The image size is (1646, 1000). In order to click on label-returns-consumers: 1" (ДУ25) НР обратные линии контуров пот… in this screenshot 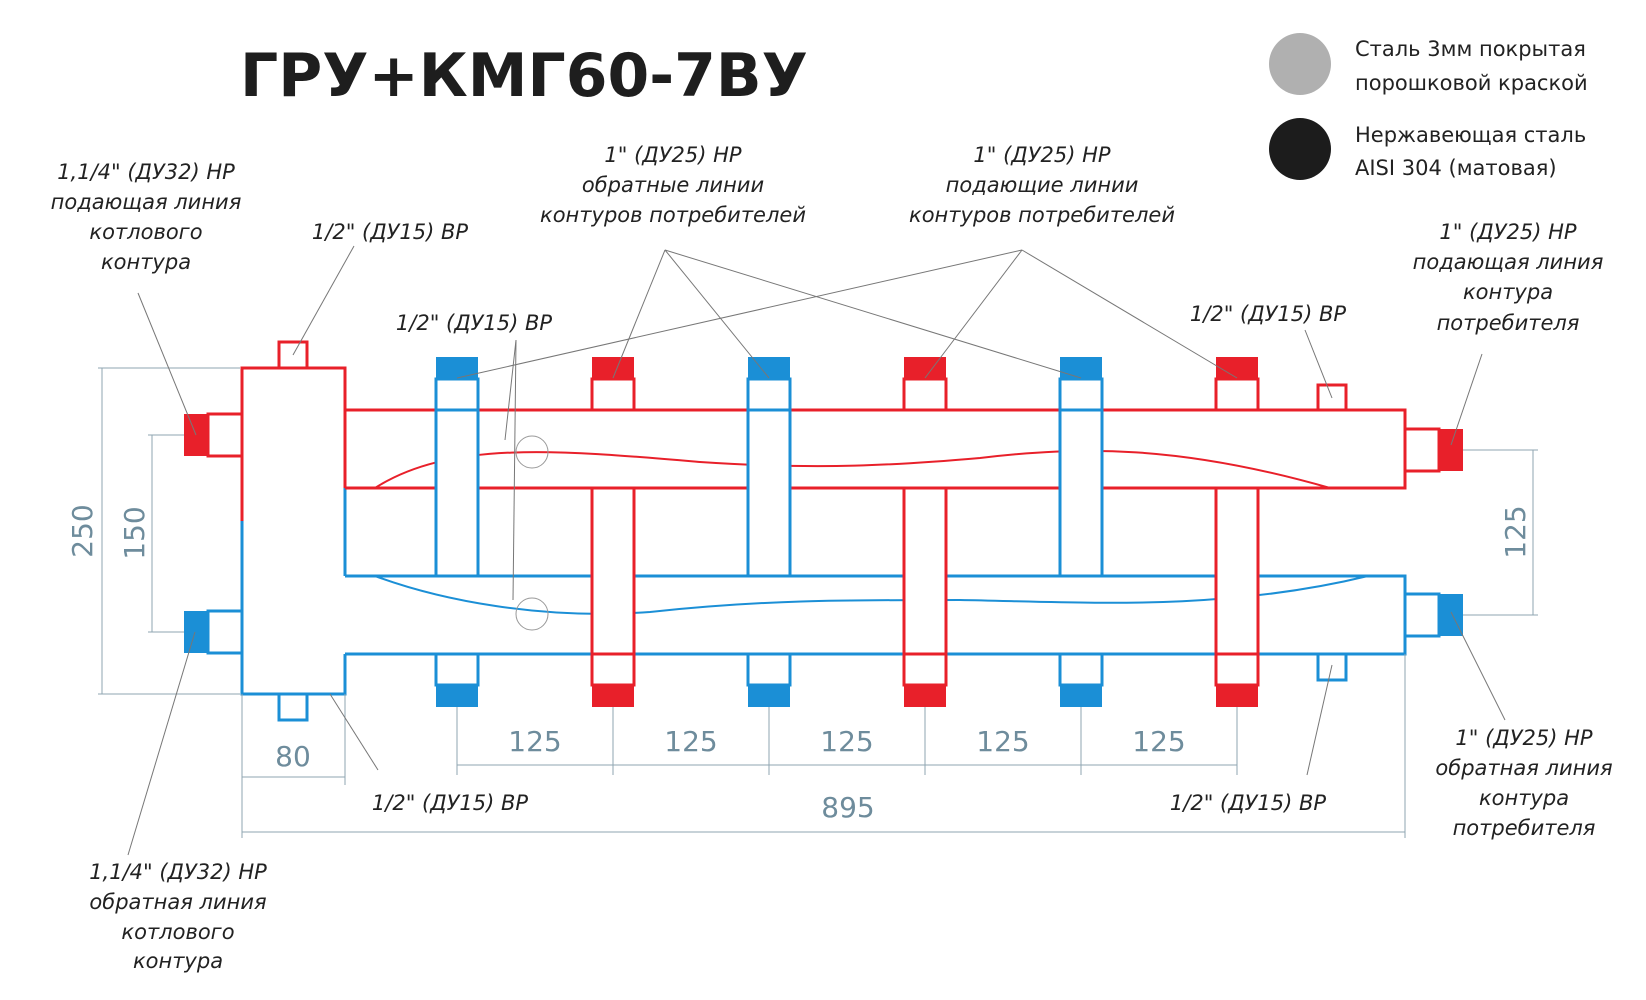, I will do `click(673, 185)`.